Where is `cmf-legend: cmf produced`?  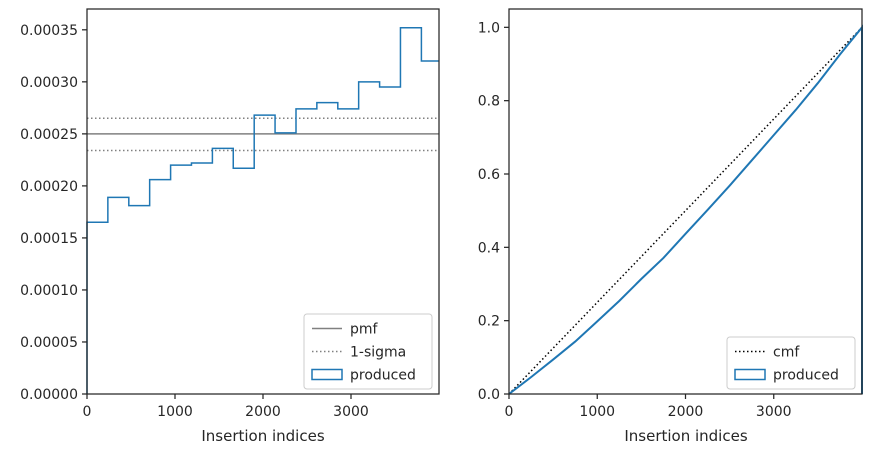
cmf-legend: cmf produced is located at coordinates (791, 363).